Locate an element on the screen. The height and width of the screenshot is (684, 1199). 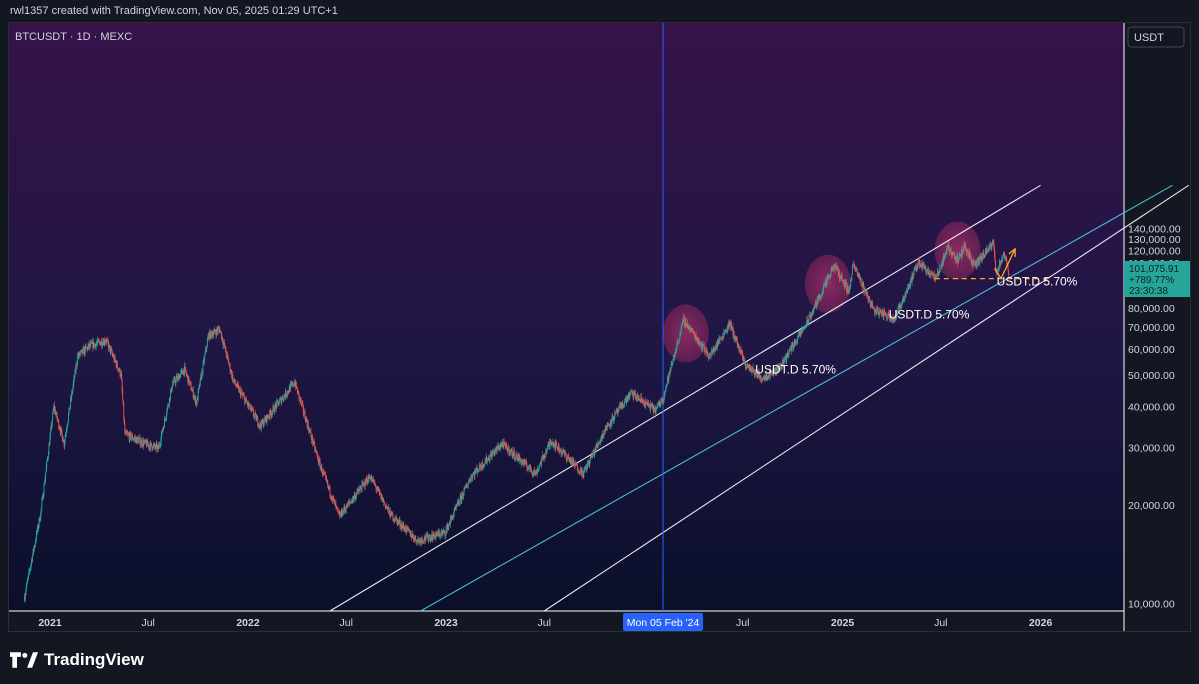
currency-button is located at coordinates (1156, 37).